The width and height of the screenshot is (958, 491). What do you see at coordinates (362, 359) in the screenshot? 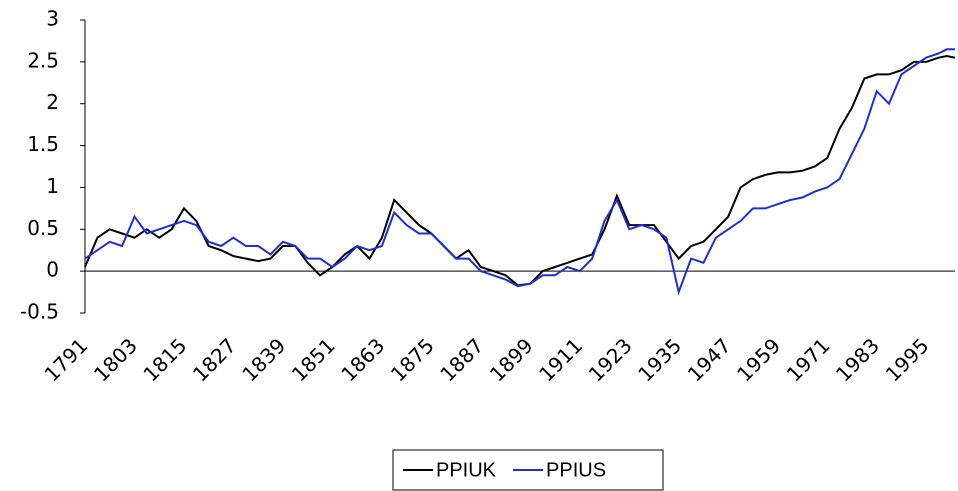
I see `x-tick-label: 1863` at bounding box center [362, 359].